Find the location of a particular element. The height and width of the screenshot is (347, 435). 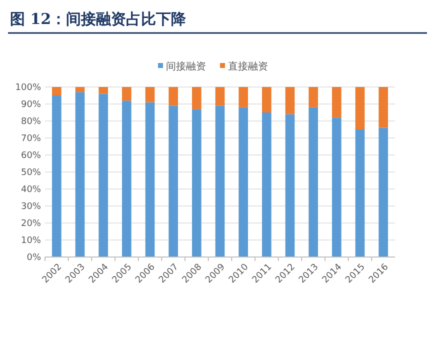

chart-title: 图 12：间接融资占比下降 is located at coordinates (99, 19).